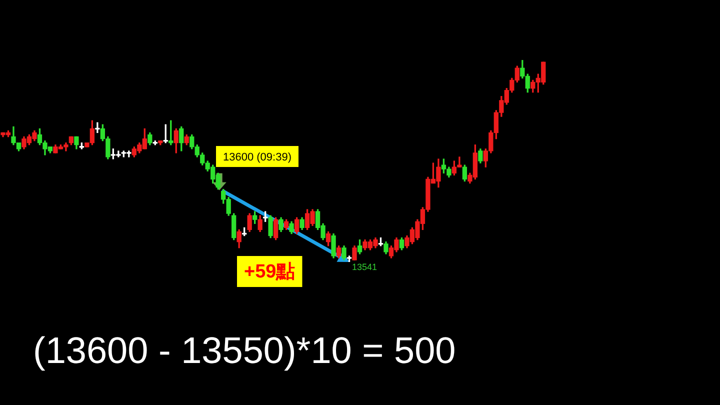 Image resolution: width=720 pixels, height=405 pixels. Describe the element at coordinates (270, 272) in the screenshot. I see `annotation: +59點` at that location.